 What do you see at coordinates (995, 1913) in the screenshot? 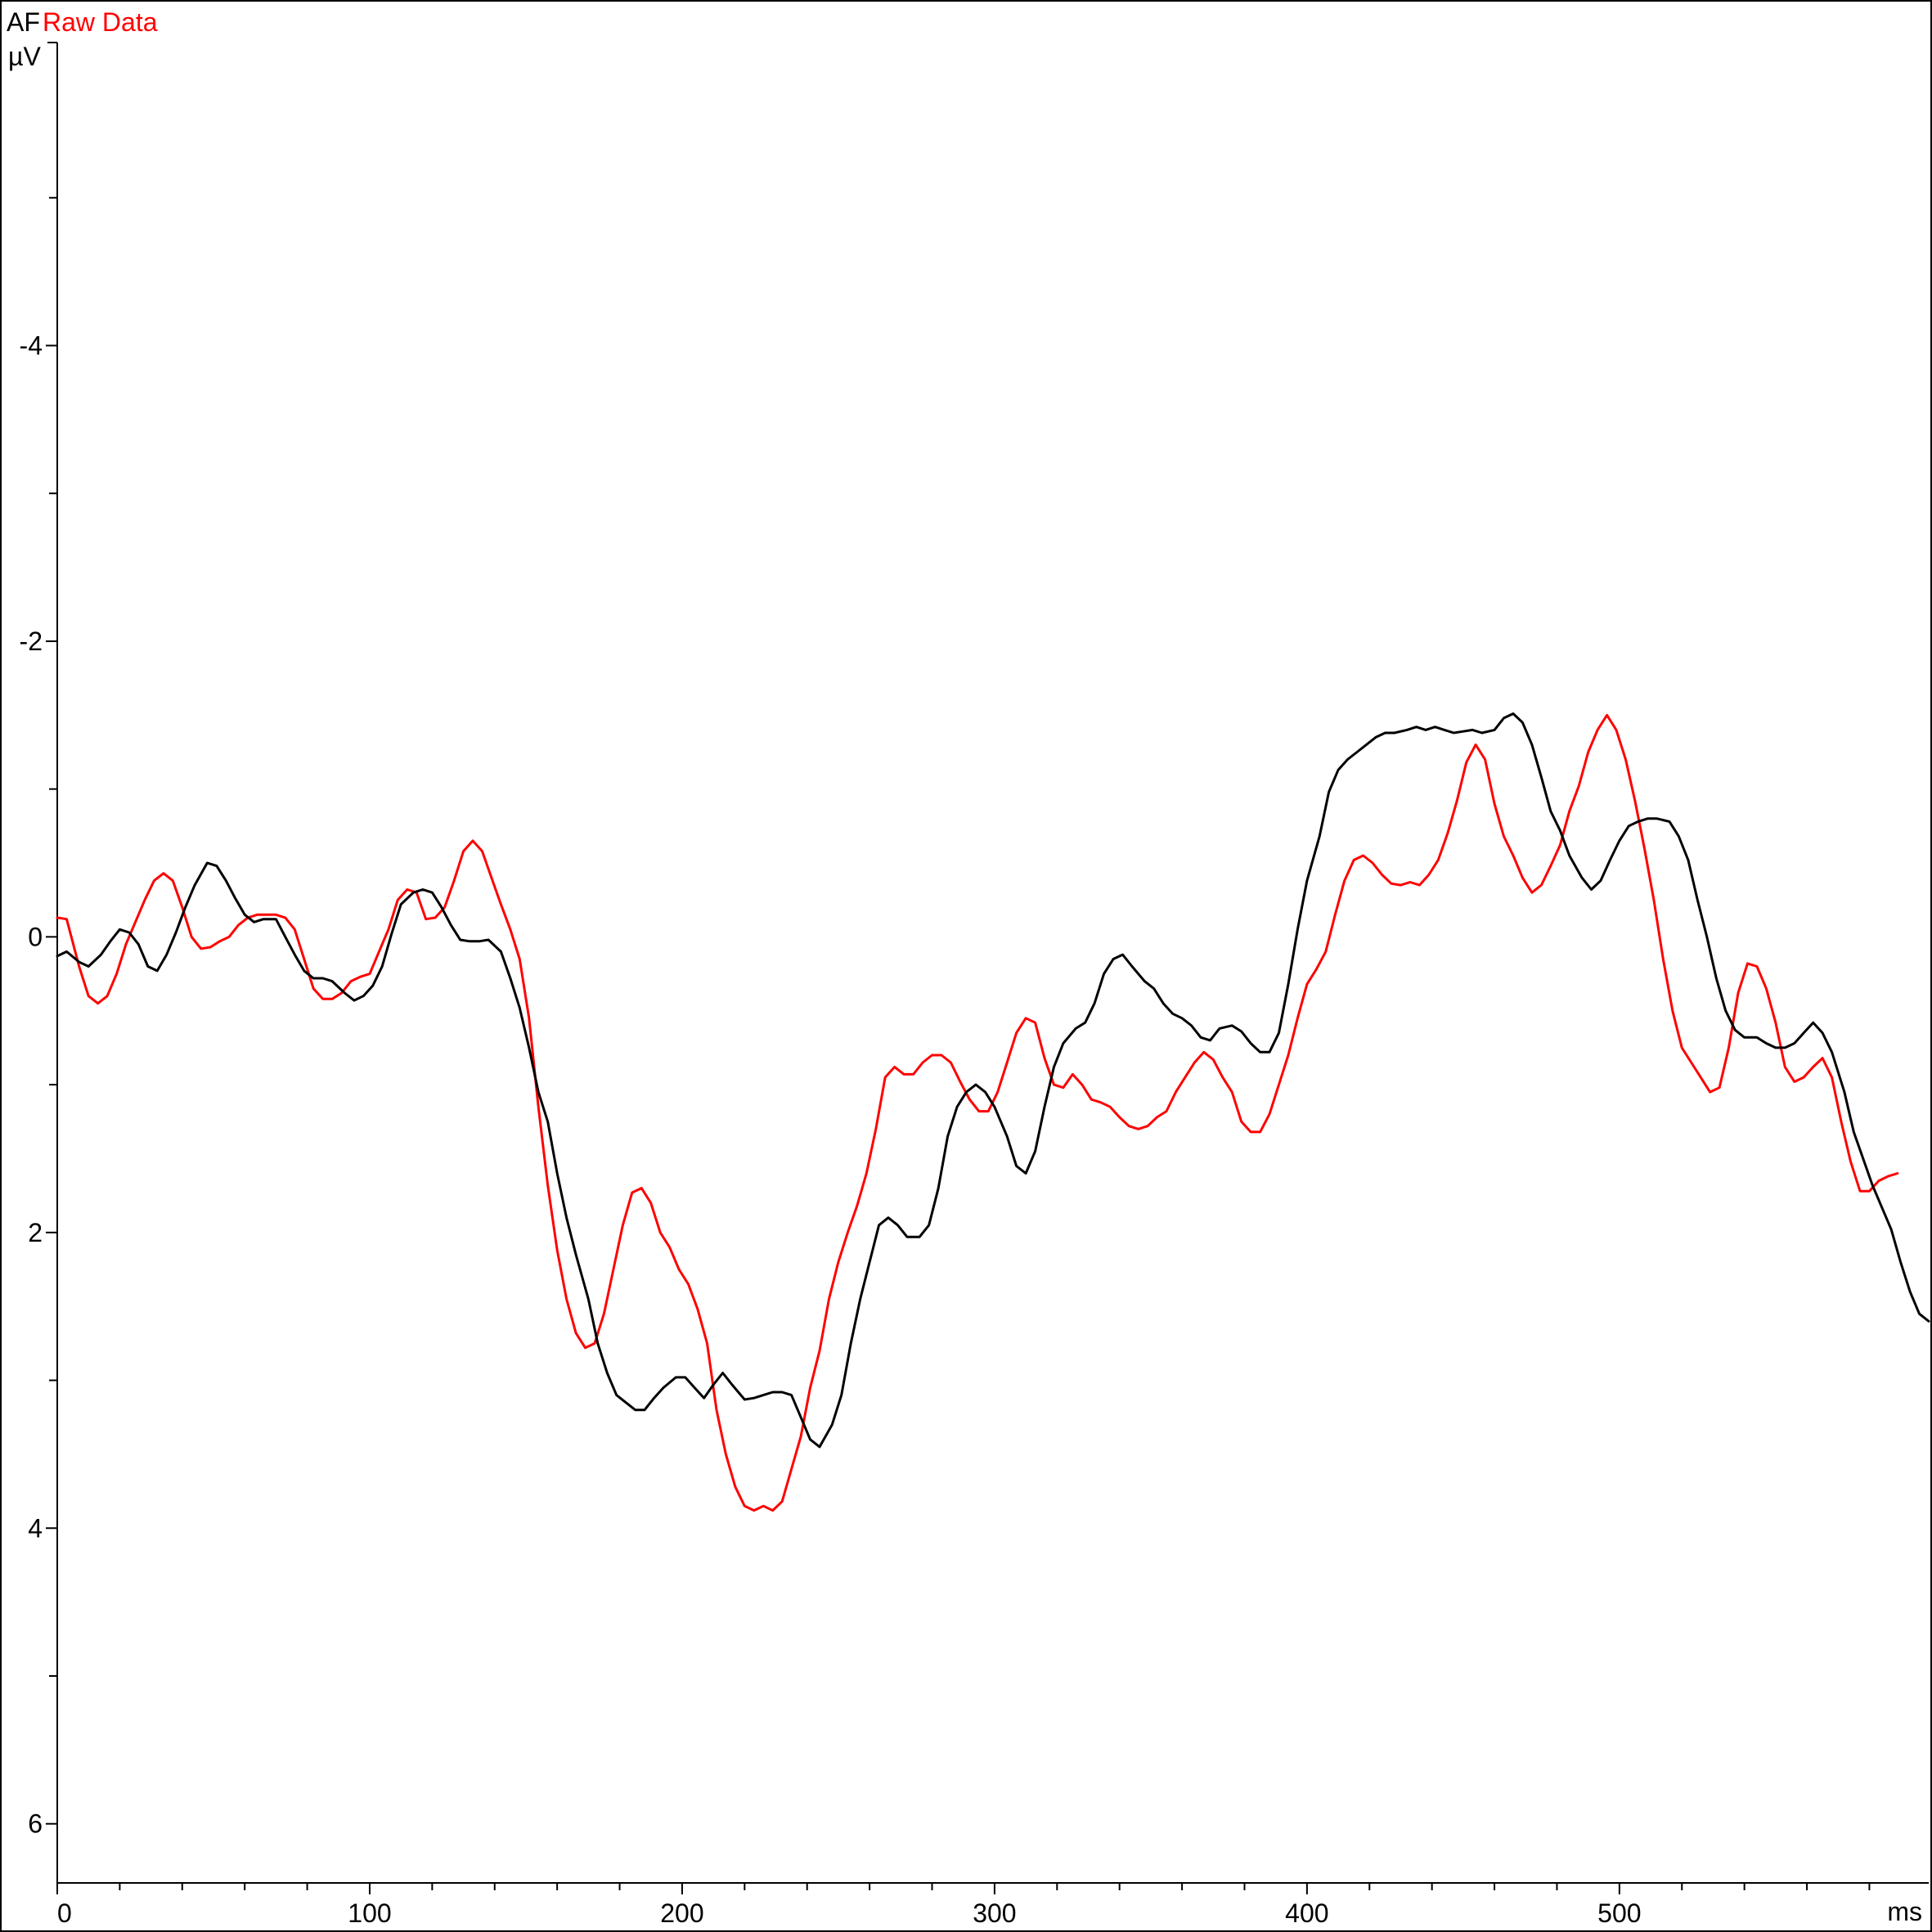
I see `x-tick-label: 300` at bounding box center [995, 1913].